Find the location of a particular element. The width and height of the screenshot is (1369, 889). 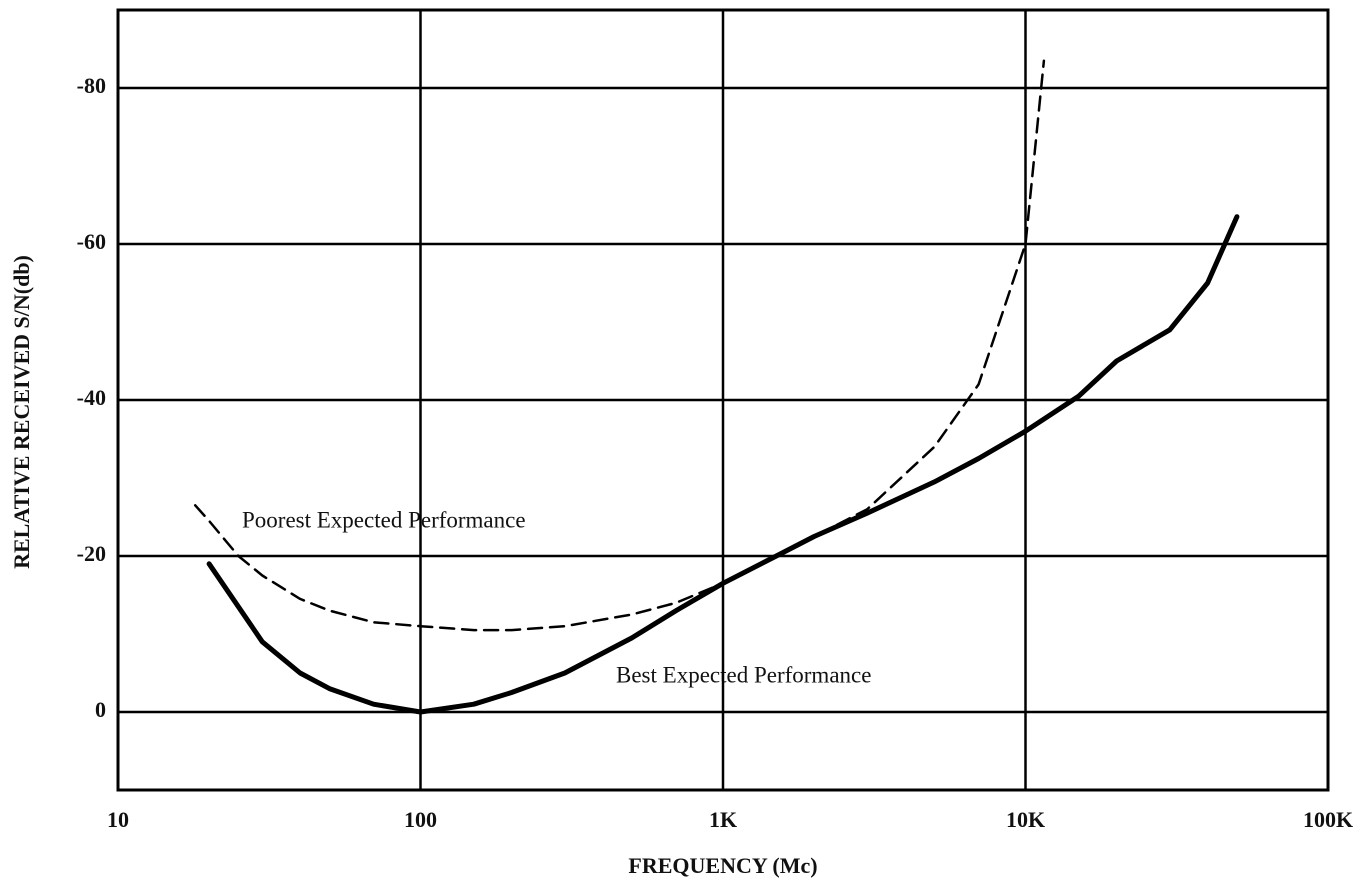

x-axis-label: FREQUENCY (Mc) is located at coordinates (722, 865).